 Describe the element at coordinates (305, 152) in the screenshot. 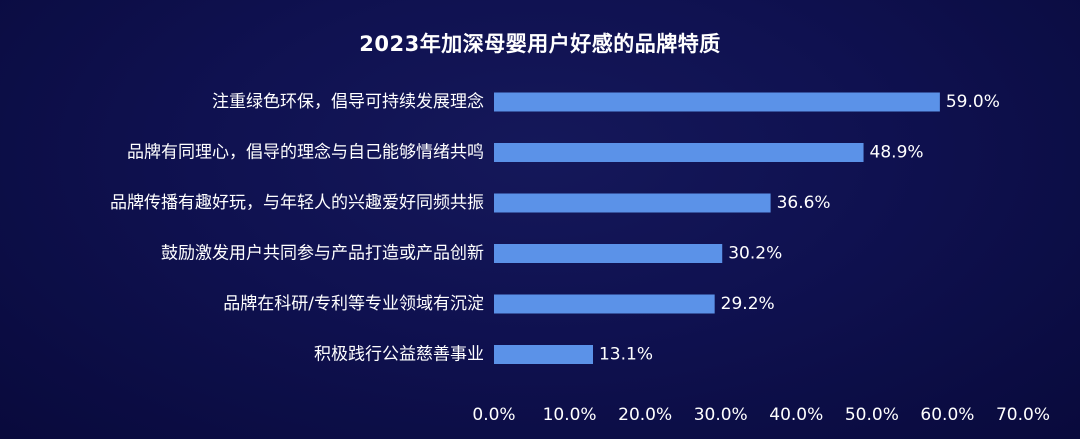

I see `category-label: 品牌有同理心，倡导的理念与自己能够情绪共鸣` at that location.